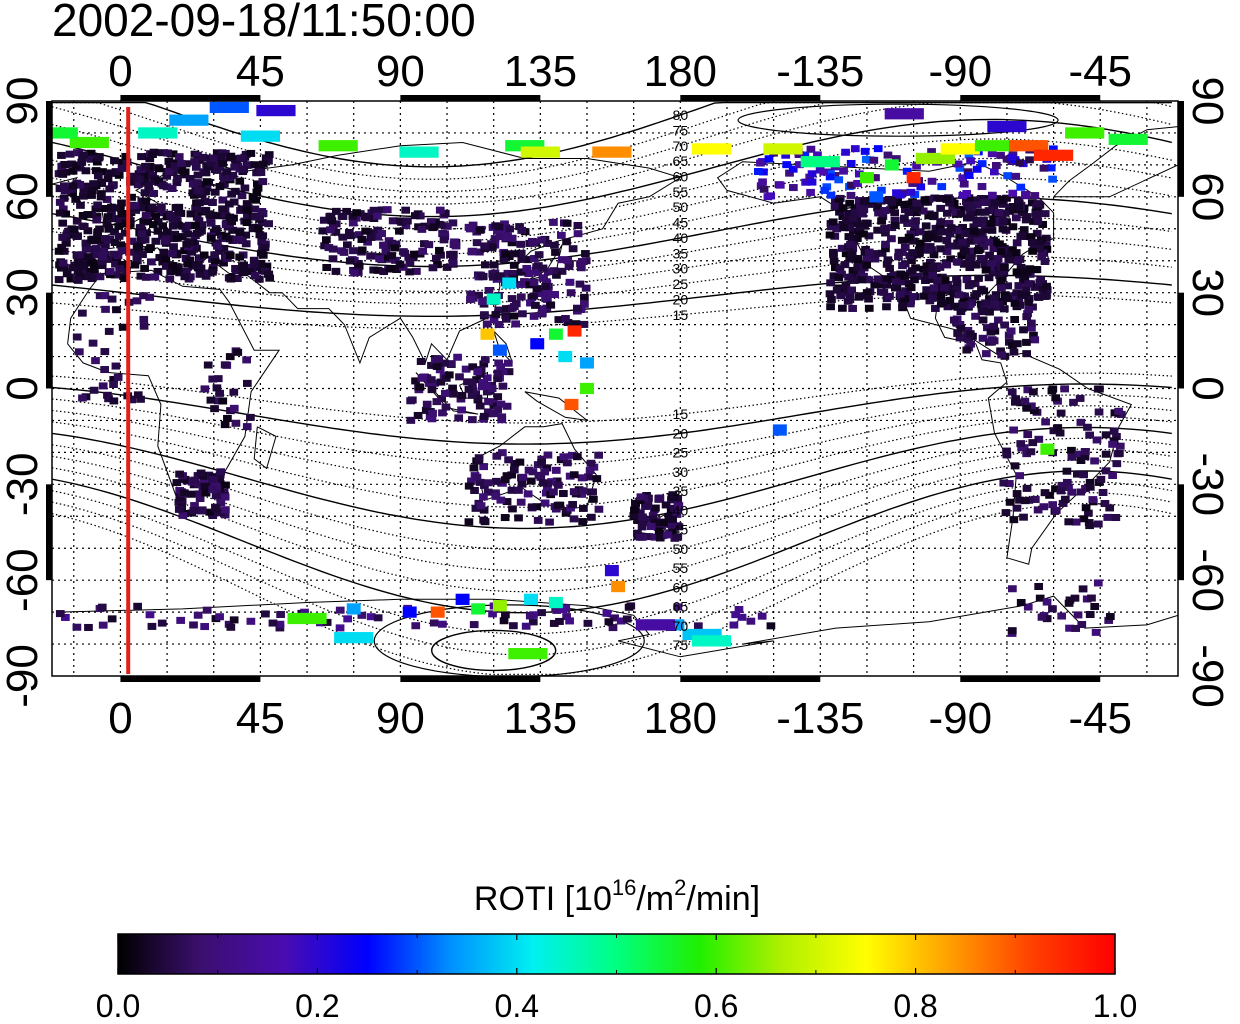 This screenshot has width=1240, height=1024. Describe the element at coordinates (23, 196) in the screenshot. I see `y-tick-label-left: 60` at that location.